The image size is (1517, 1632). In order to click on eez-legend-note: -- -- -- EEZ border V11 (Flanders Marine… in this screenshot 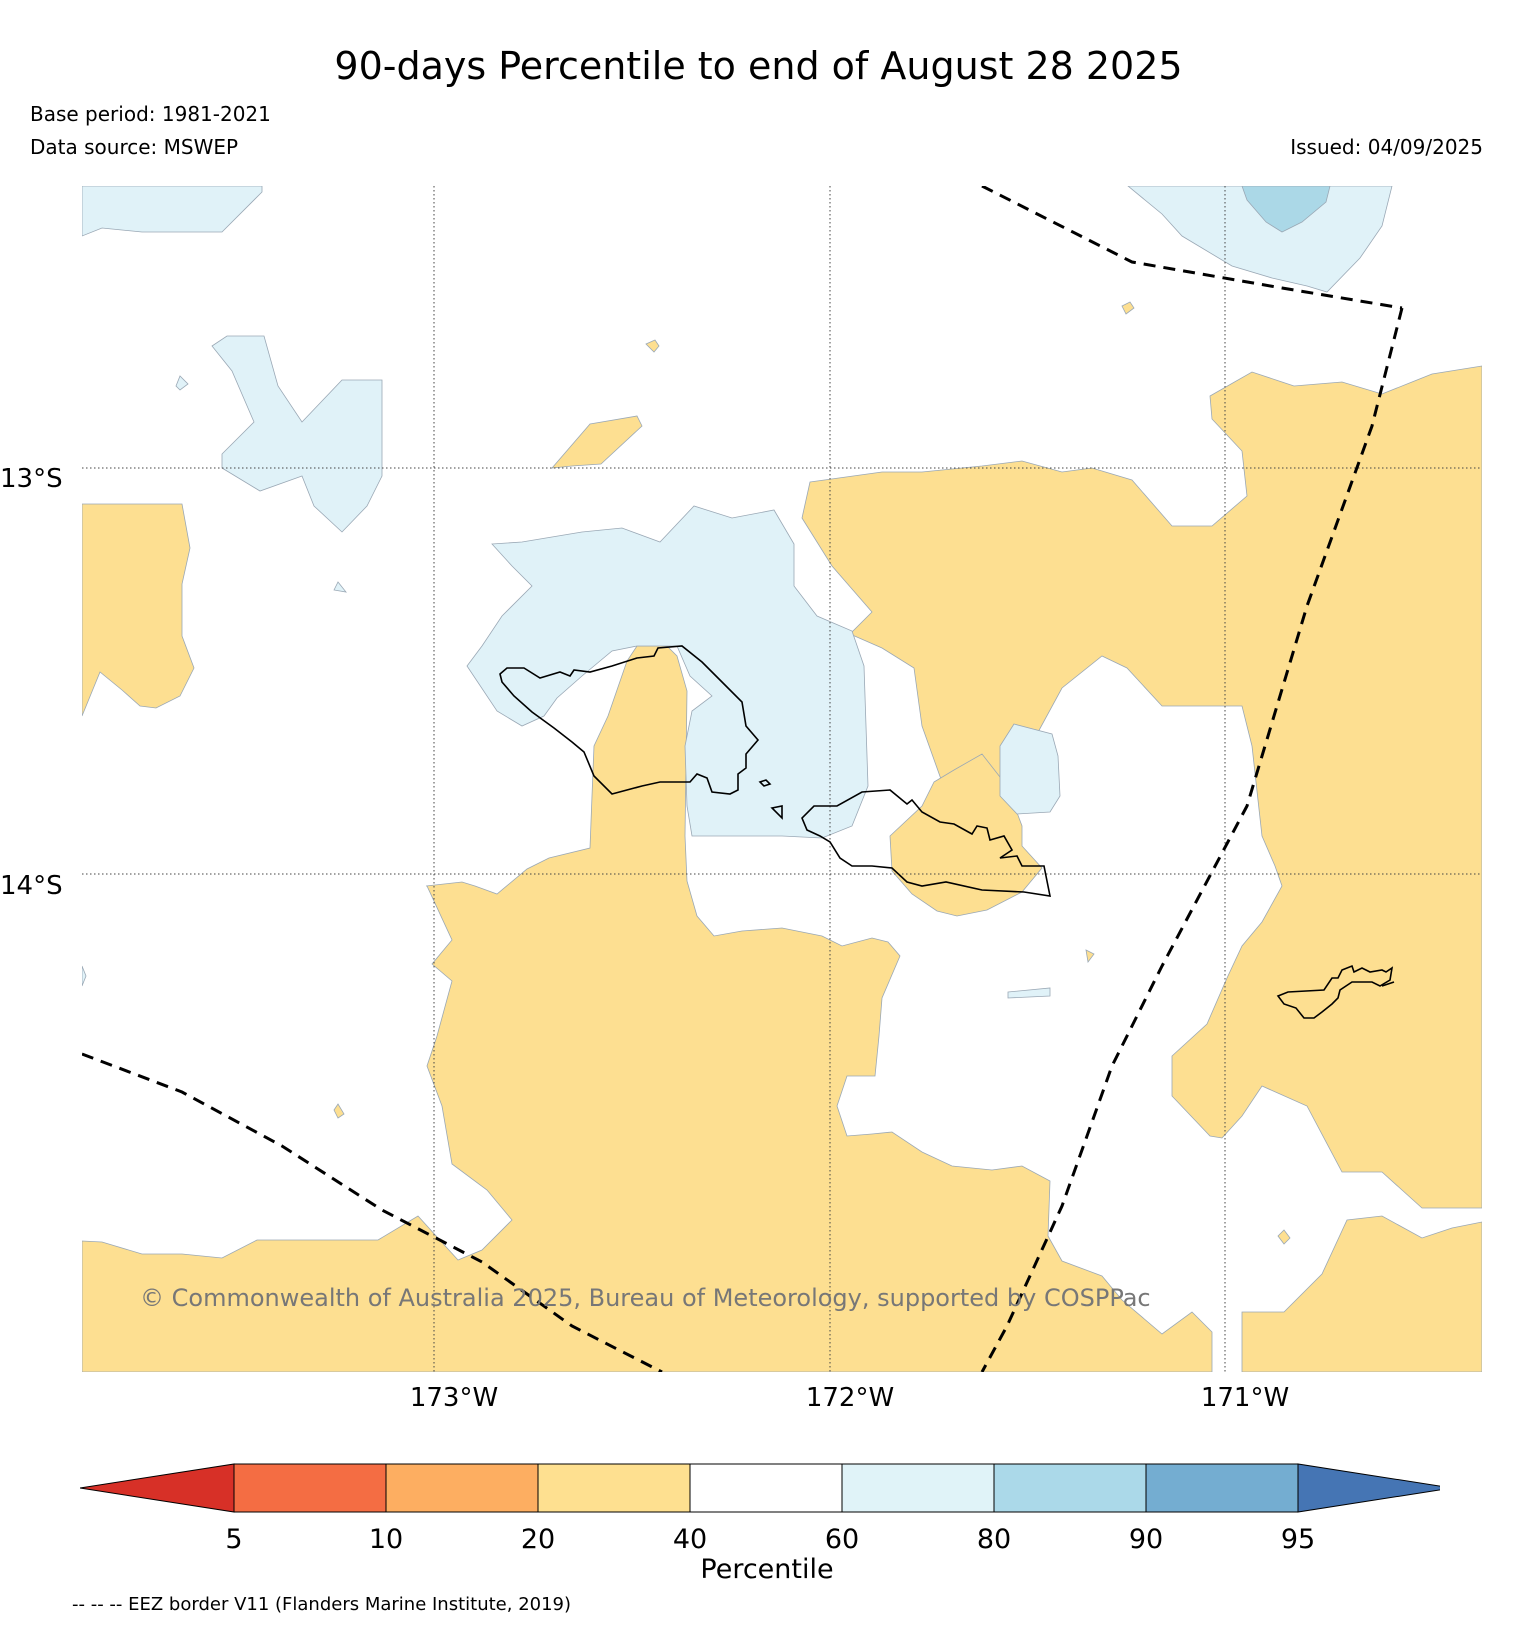, I will do `click(322, 1604)`.